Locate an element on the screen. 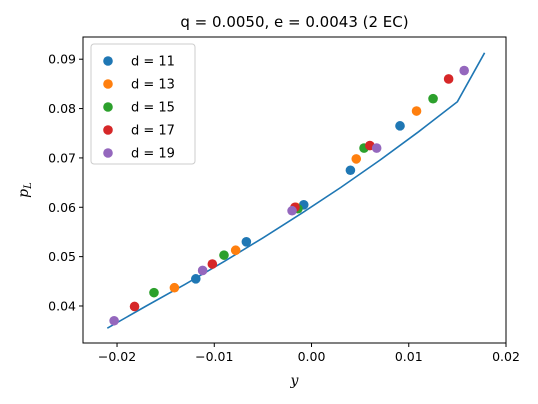 The width and height of the screenshot is (538, 404). y-tick-label: 0.06 is located at coordinates (62, 207).